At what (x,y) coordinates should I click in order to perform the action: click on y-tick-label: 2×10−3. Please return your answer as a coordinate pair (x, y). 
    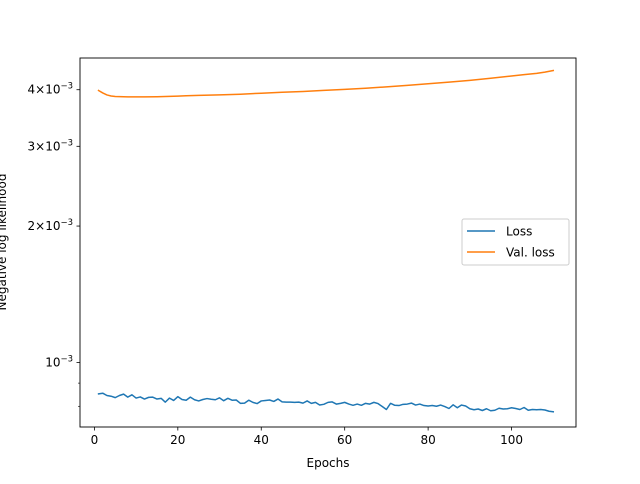
    Looking at the image, I should click on (51, 225).